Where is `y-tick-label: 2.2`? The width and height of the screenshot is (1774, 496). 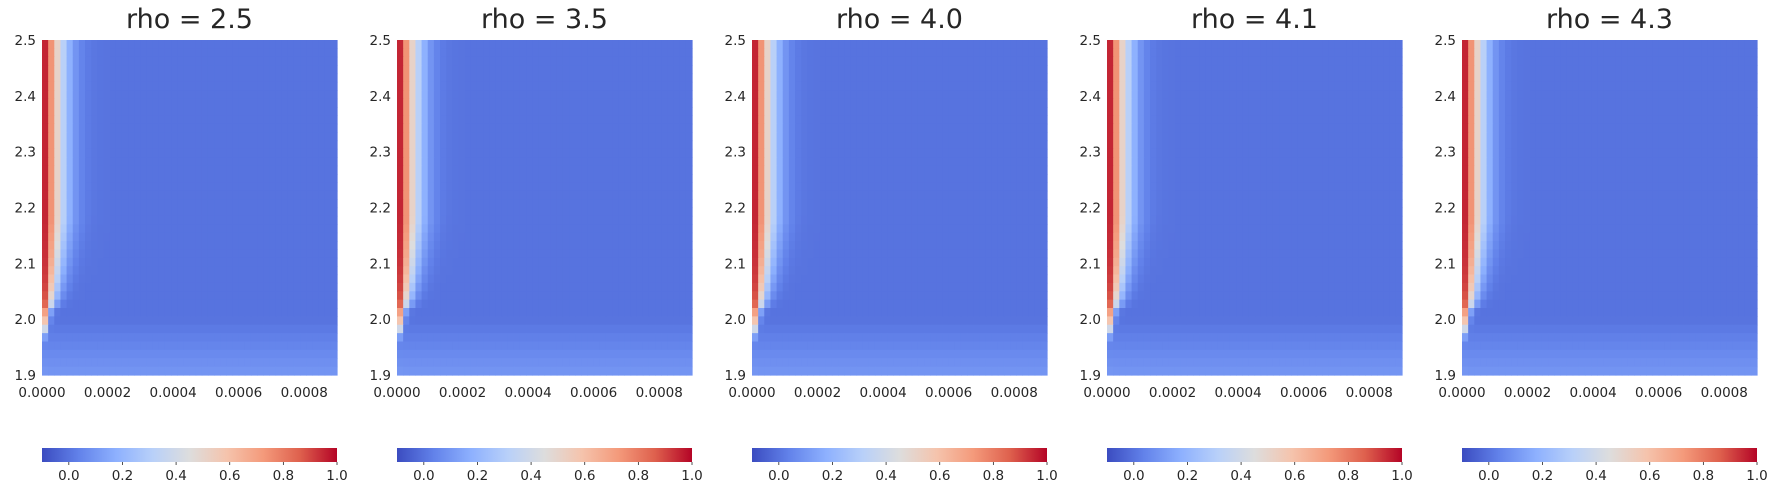 y-tick-label: 2.2 is located at coordinates (380, 209).